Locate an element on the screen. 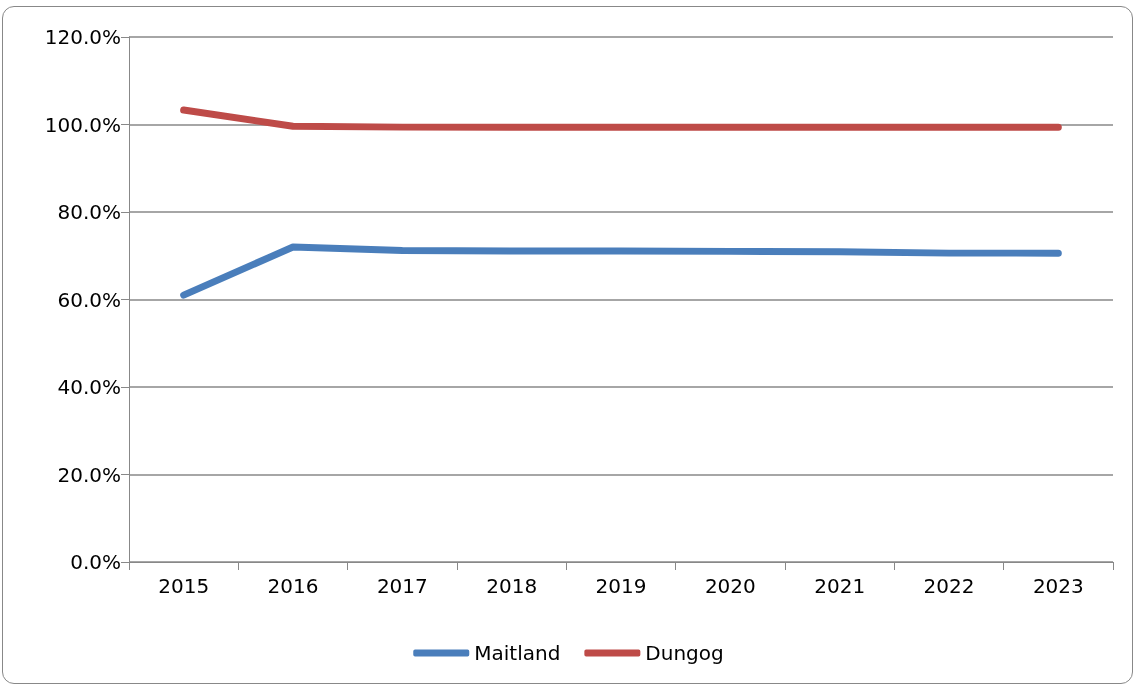  x-tick-label: 2018 is located at coordinates (512, 586).